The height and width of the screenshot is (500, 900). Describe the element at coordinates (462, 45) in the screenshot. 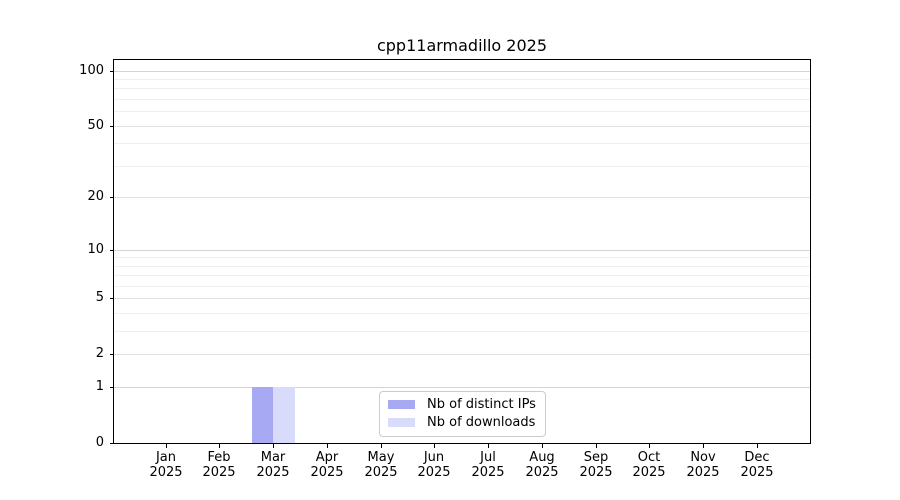

I see `chart-title: cpp11armadillo 2025` at that location.